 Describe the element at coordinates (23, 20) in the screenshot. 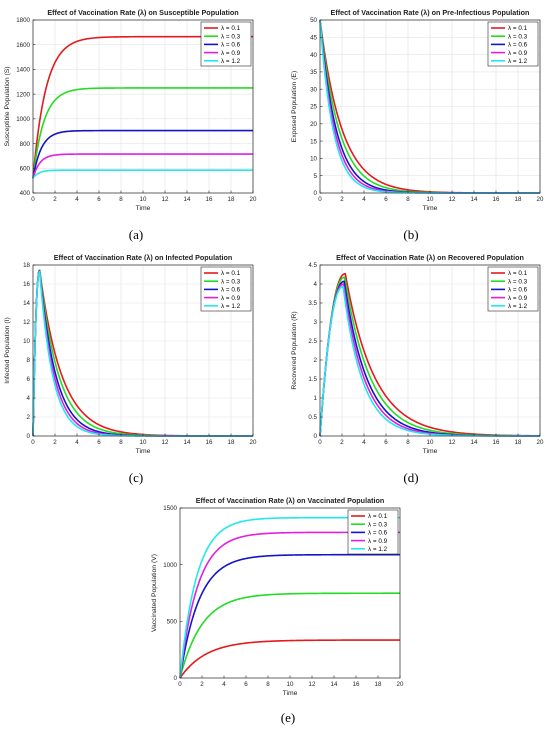

I see `y-tick-label: 1800` at that location.